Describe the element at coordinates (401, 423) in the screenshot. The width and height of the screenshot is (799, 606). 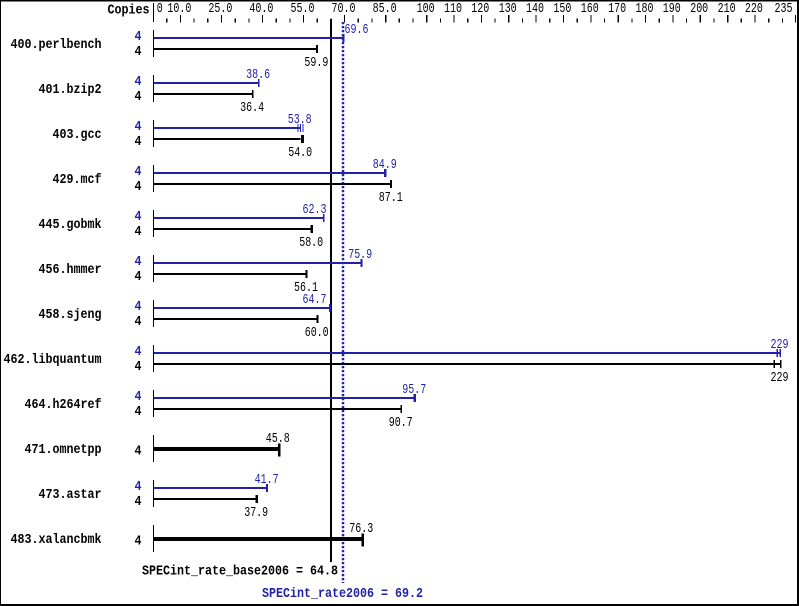
I see `svg-text: 90.7` at that location.